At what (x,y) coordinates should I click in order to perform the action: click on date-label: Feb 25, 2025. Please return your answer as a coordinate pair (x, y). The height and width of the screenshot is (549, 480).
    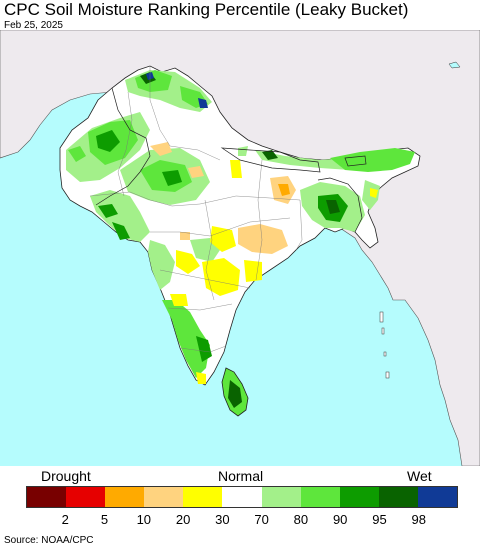
    Looking at the image, I should click on (33, 25).